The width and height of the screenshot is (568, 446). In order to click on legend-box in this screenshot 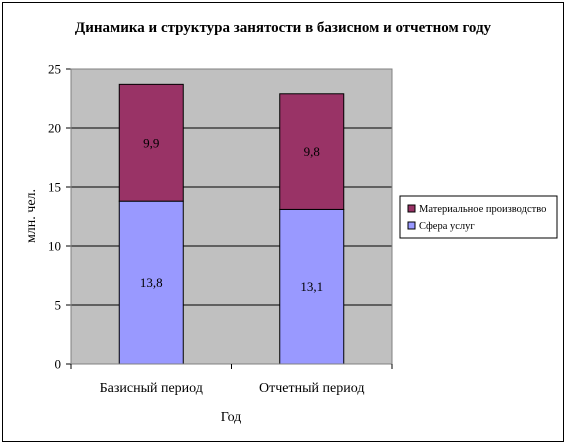, I will do `click(478, 217)`.